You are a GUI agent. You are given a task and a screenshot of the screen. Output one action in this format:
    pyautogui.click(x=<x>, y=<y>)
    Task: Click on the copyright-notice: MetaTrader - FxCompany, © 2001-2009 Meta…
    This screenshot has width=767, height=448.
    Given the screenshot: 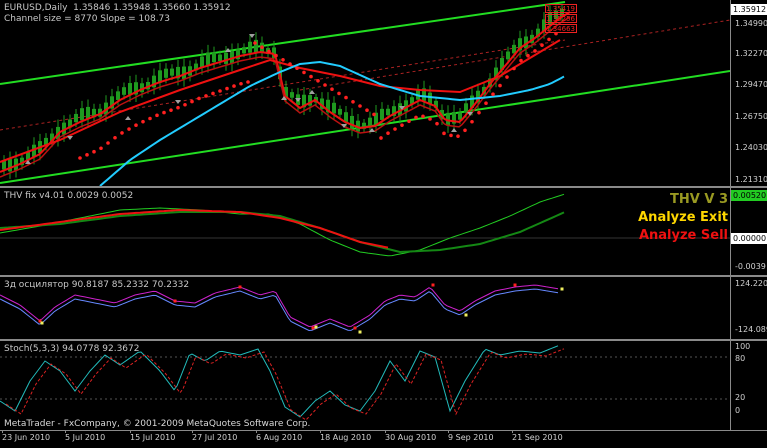 What is the action you would take?
    pyautogui.click(x=157, y=424)
    